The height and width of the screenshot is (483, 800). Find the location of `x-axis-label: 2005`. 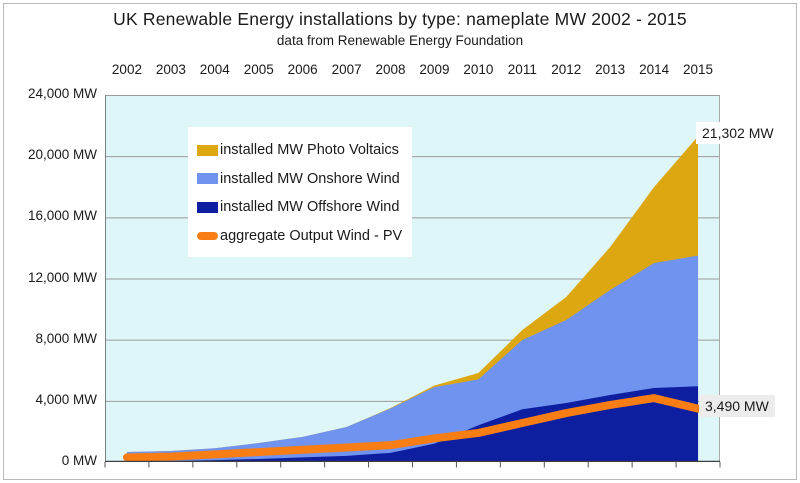

x-axis-label: 2005 is located at coordinates (258, 69).